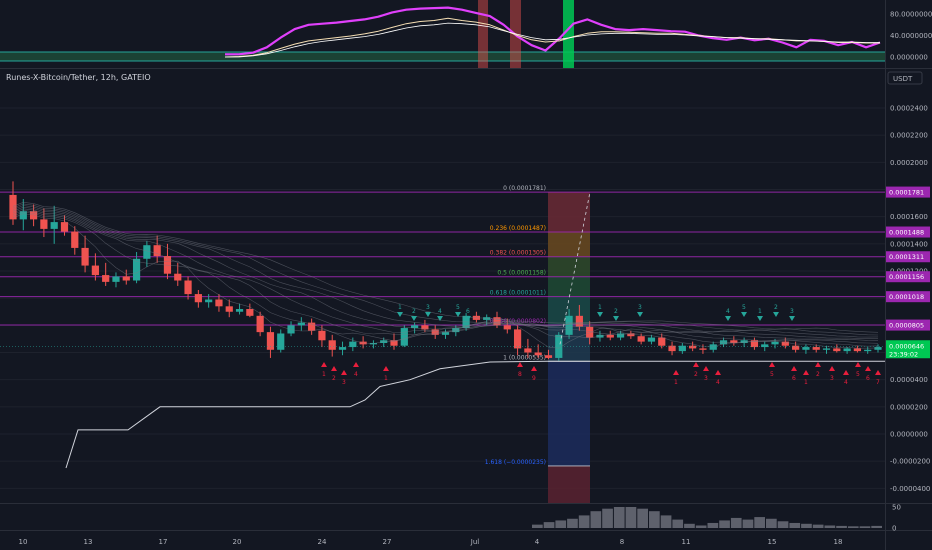 The height and width of the screenshot is (550, 932). I want to click on sell-signal-count: 2, so click(818, 374).